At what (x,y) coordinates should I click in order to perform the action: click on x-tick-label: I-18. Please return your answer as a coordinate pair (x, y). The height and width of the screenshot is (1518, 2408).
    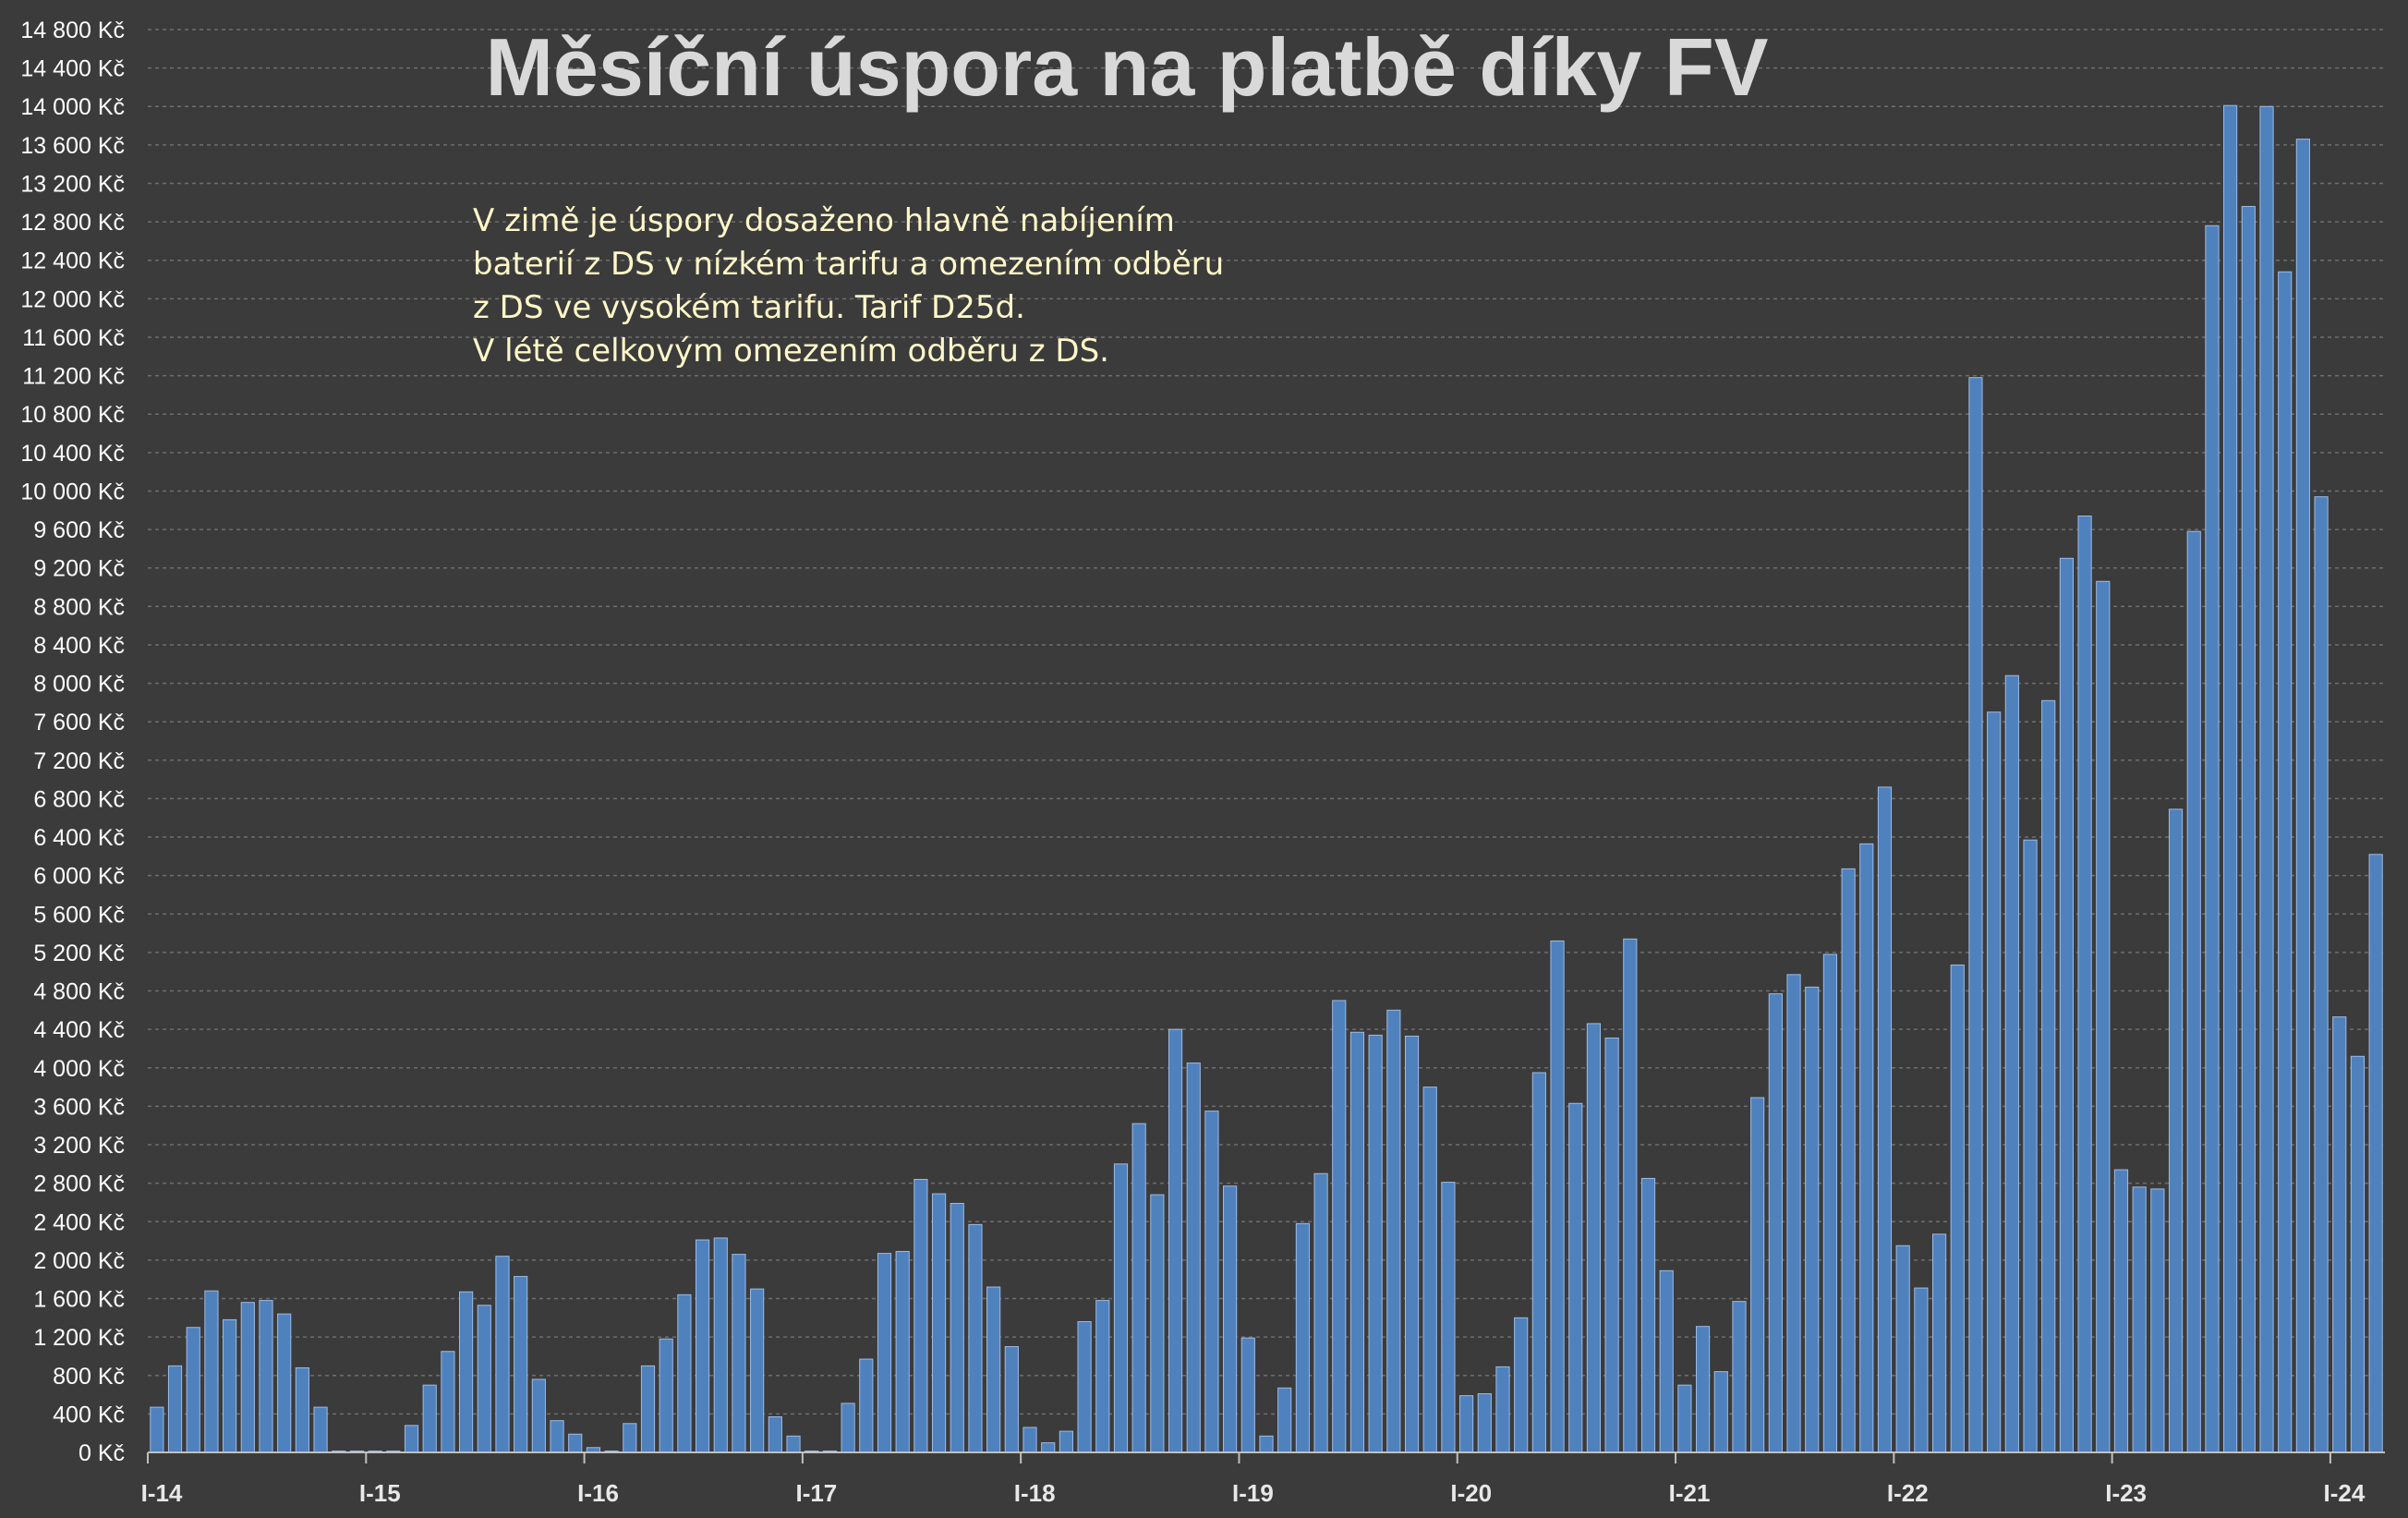
    Looking at the image, I should click on (1035, 1493).